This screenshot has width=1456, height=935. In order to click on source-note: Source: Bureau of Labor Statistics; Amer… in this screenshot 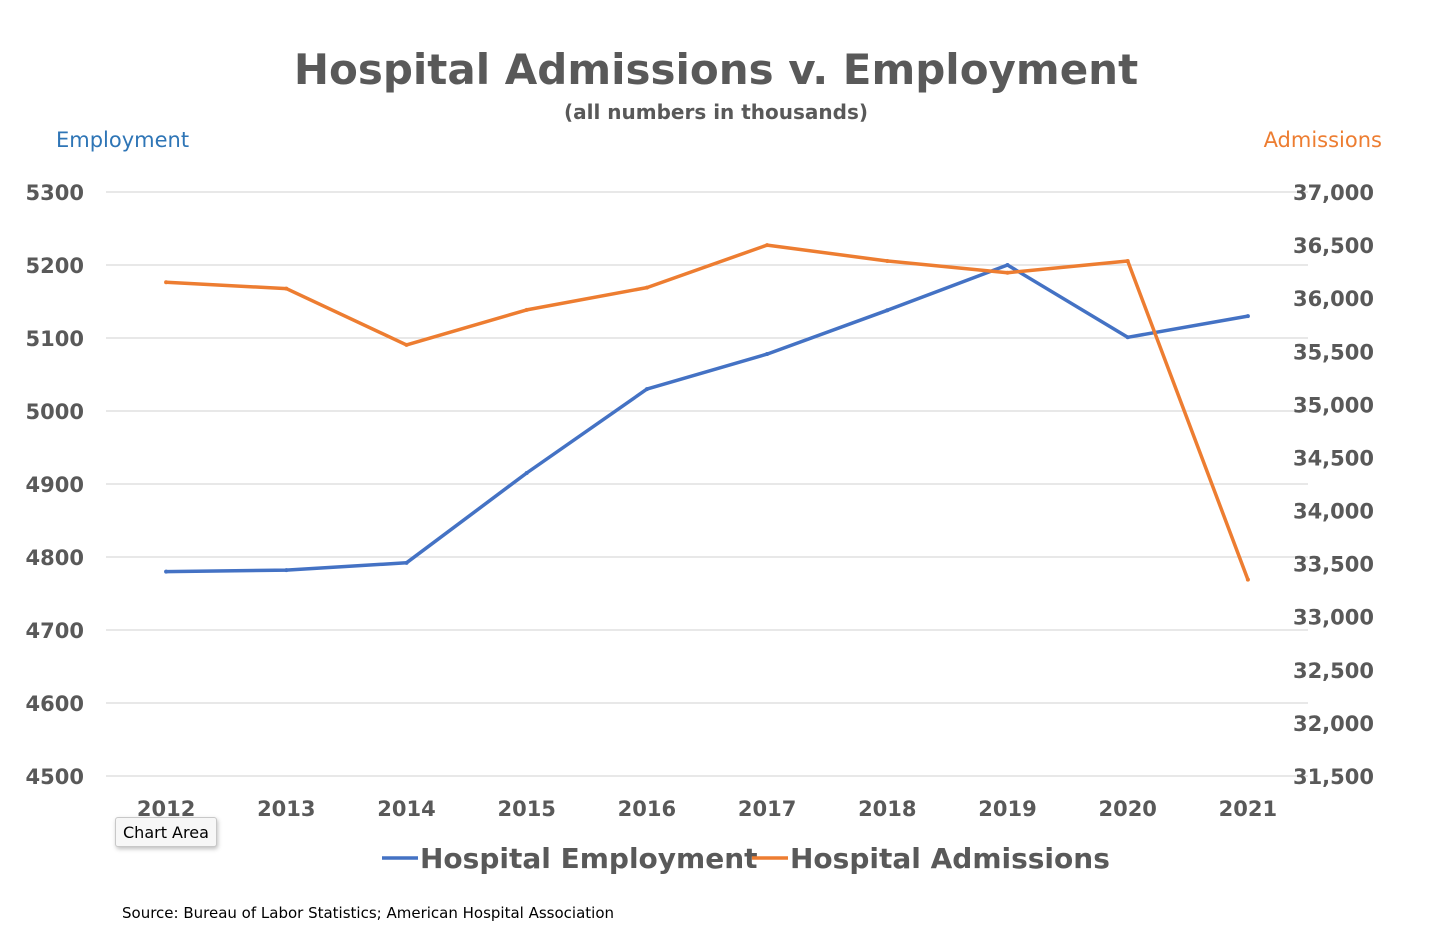, I will do `click(368, 913)`.